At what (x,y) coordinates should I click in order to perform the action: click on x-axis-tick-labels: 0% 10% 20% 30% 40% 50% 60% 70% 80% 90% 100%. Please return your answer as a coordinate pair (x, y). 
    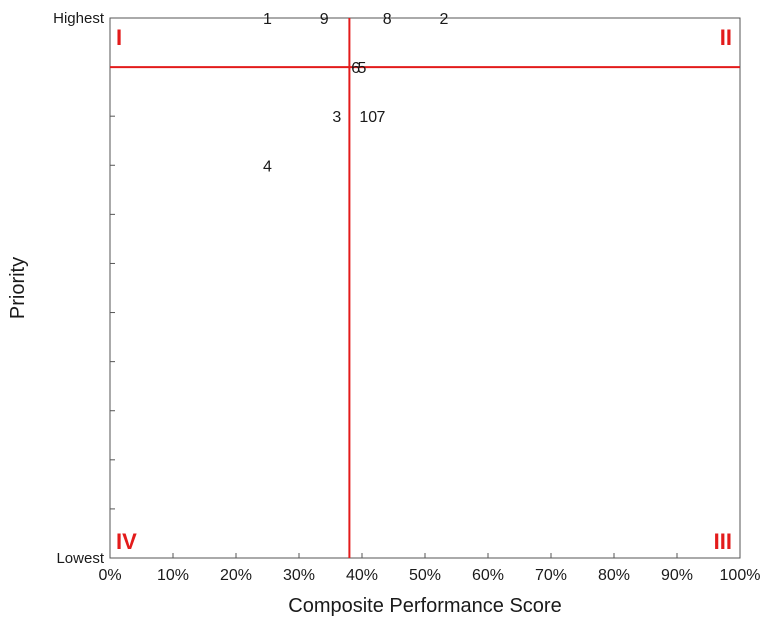
    Looking at the image, I should click on (429, 575).